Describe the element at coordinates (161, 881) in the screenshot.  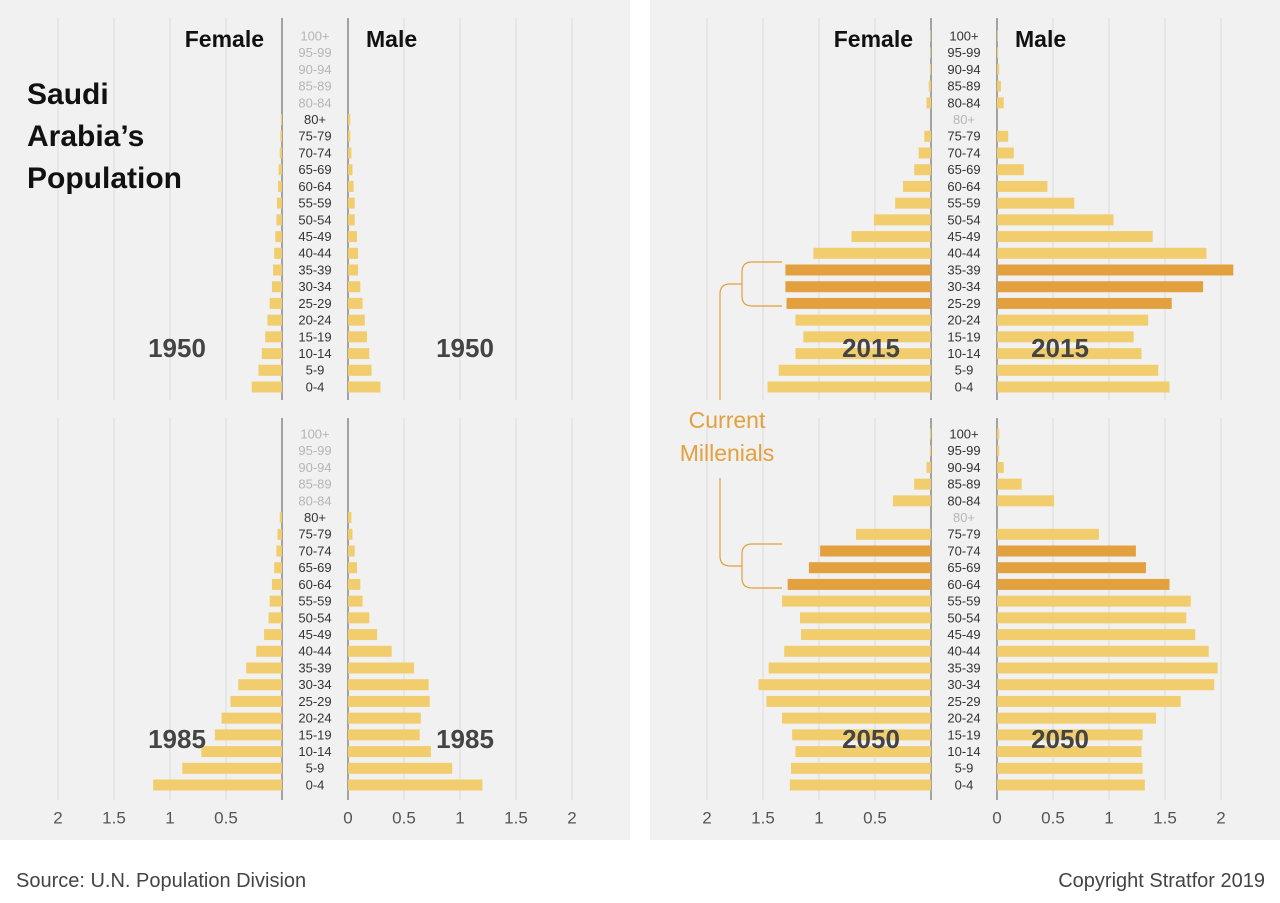
I see `source: Source: U.N. Population Division` at that location.